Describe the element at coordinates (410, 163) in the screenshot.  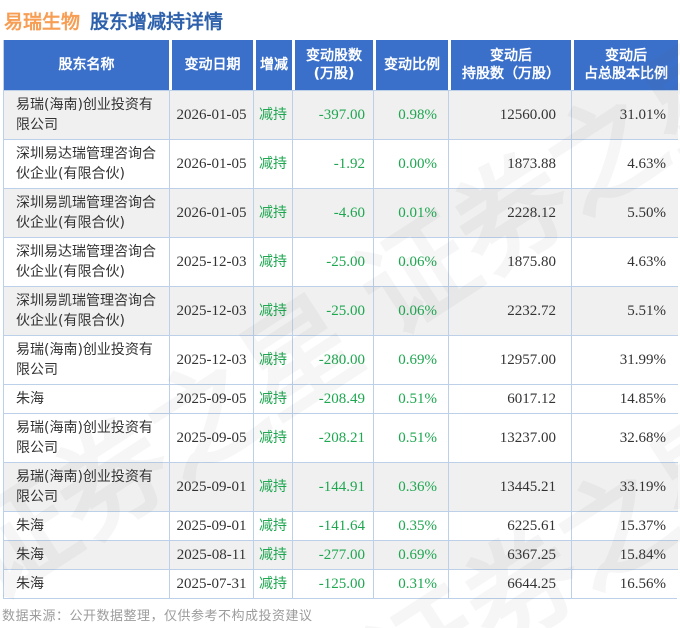
I see `cell-change-ratio: 0.00%` at that location.